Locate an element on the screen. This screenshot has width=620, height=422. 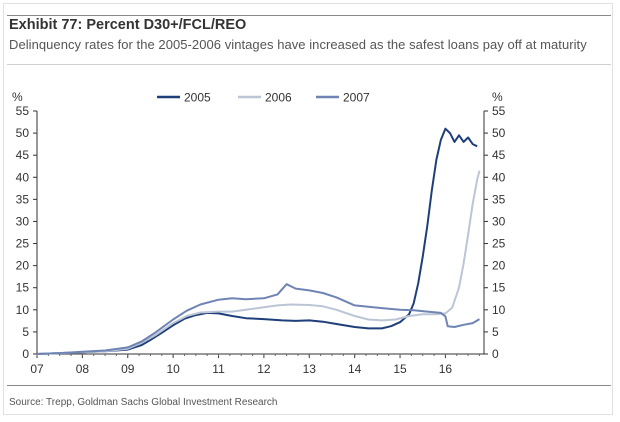
y-tick-label-left: 25 is located at coordinates (23, 244).